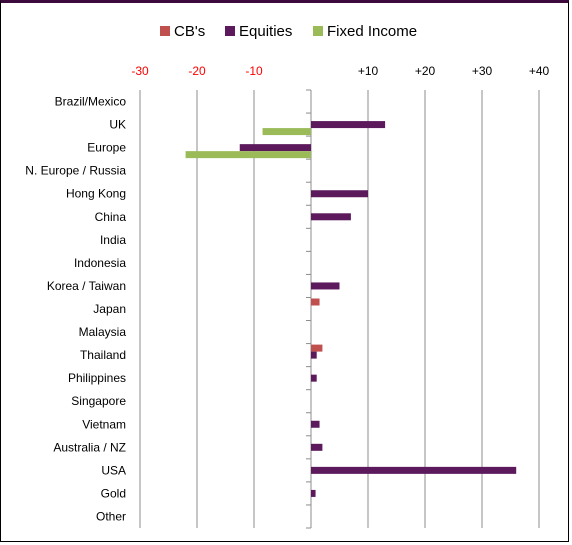 This screenshot has width=572, height=545. I want to click on x-tick-label-6: +30, so click(482, 71).